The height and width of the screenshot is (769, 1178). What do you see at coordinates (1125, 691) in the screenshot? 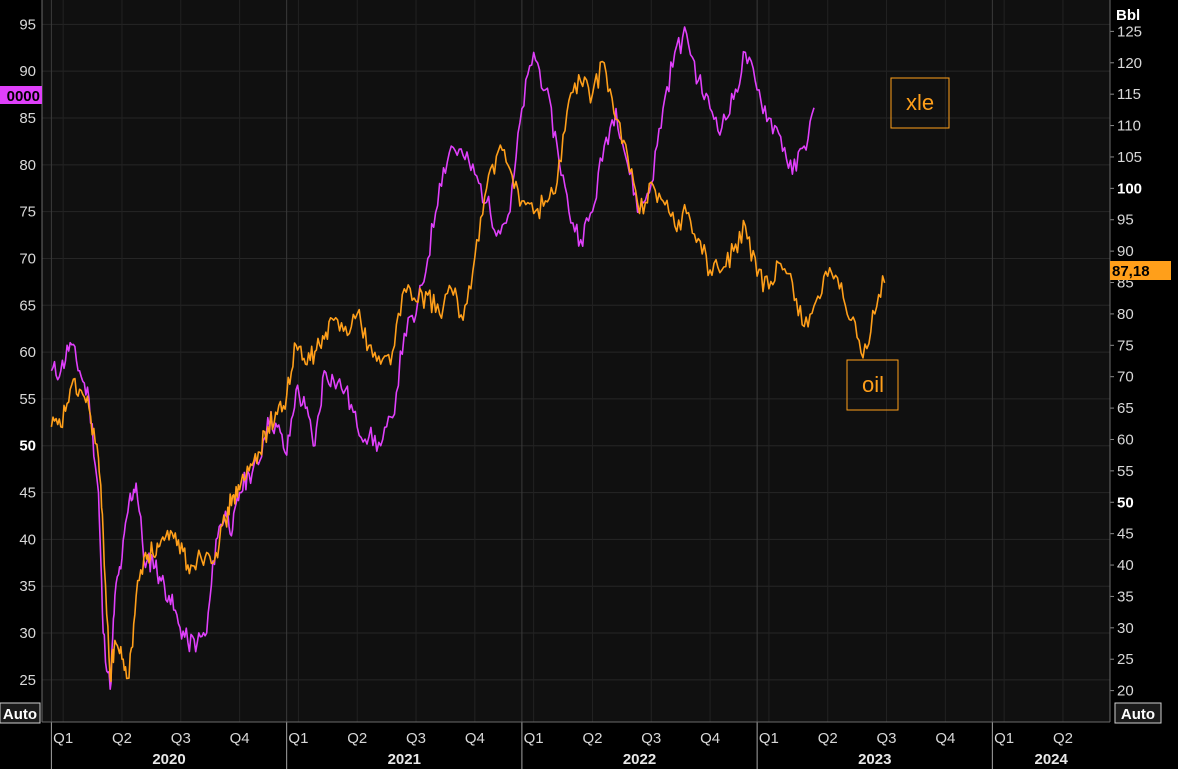
I see `right-tick-label: 20` at bounding box center [1125, 691].